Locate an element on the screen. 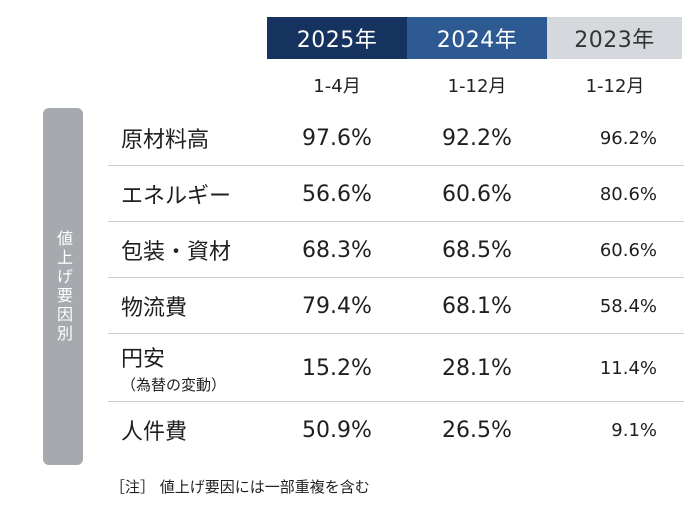  value-cell: 68.3% is located at coordinates (337, 250).